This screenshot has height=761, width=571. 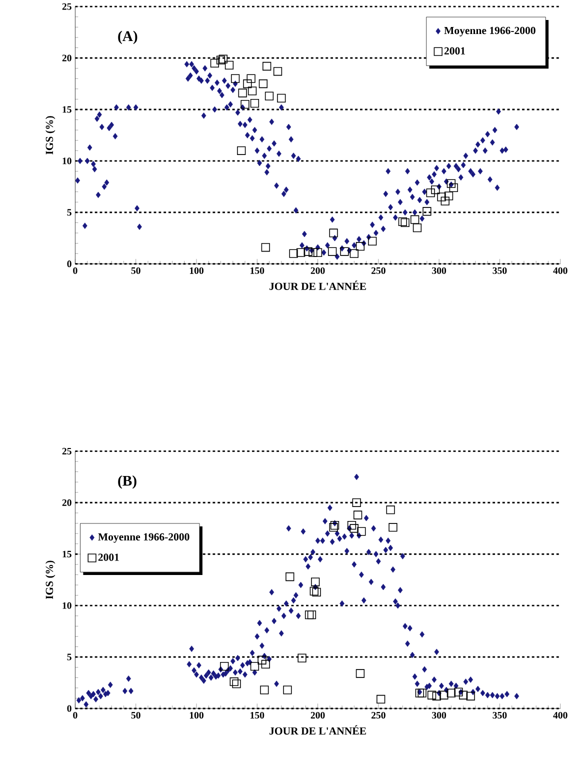 What do you see at coordinates (67, 605) in the screenshot?
I see `y-tick-label: 10` at bounding box center [67, 605].